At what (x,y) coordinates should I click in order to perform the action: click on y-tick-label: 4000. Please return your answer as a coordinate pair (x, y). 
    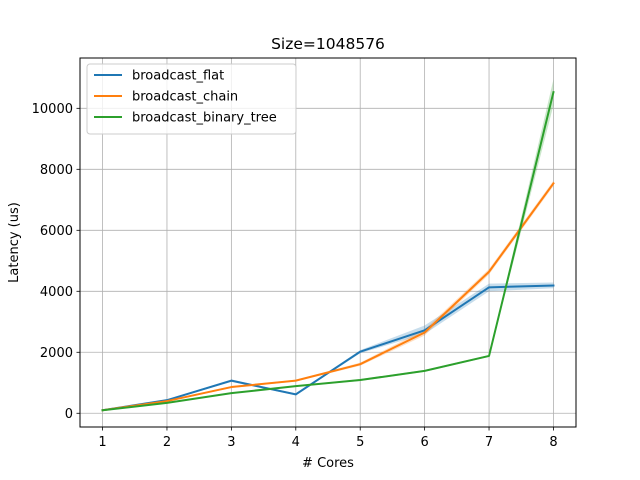
    Looking at the image, I should click on (56, 292).